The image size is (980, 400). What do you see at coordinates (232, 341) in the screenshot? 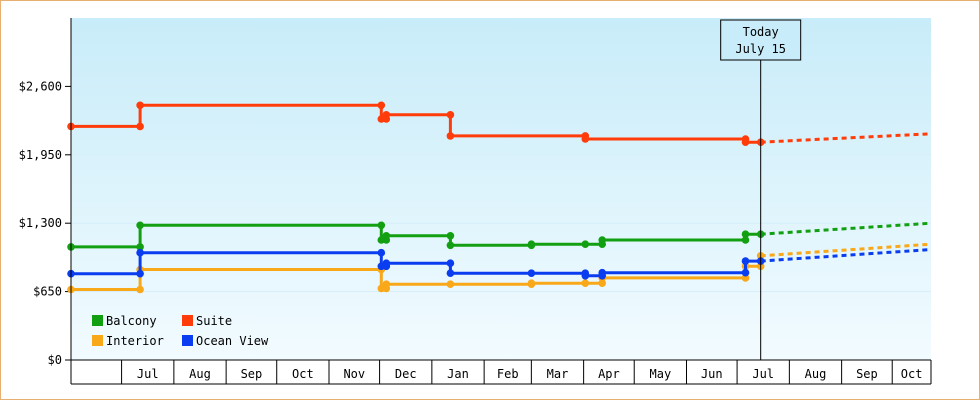
I see `legend-label: Ocean View` at bounding box center [232, 341].